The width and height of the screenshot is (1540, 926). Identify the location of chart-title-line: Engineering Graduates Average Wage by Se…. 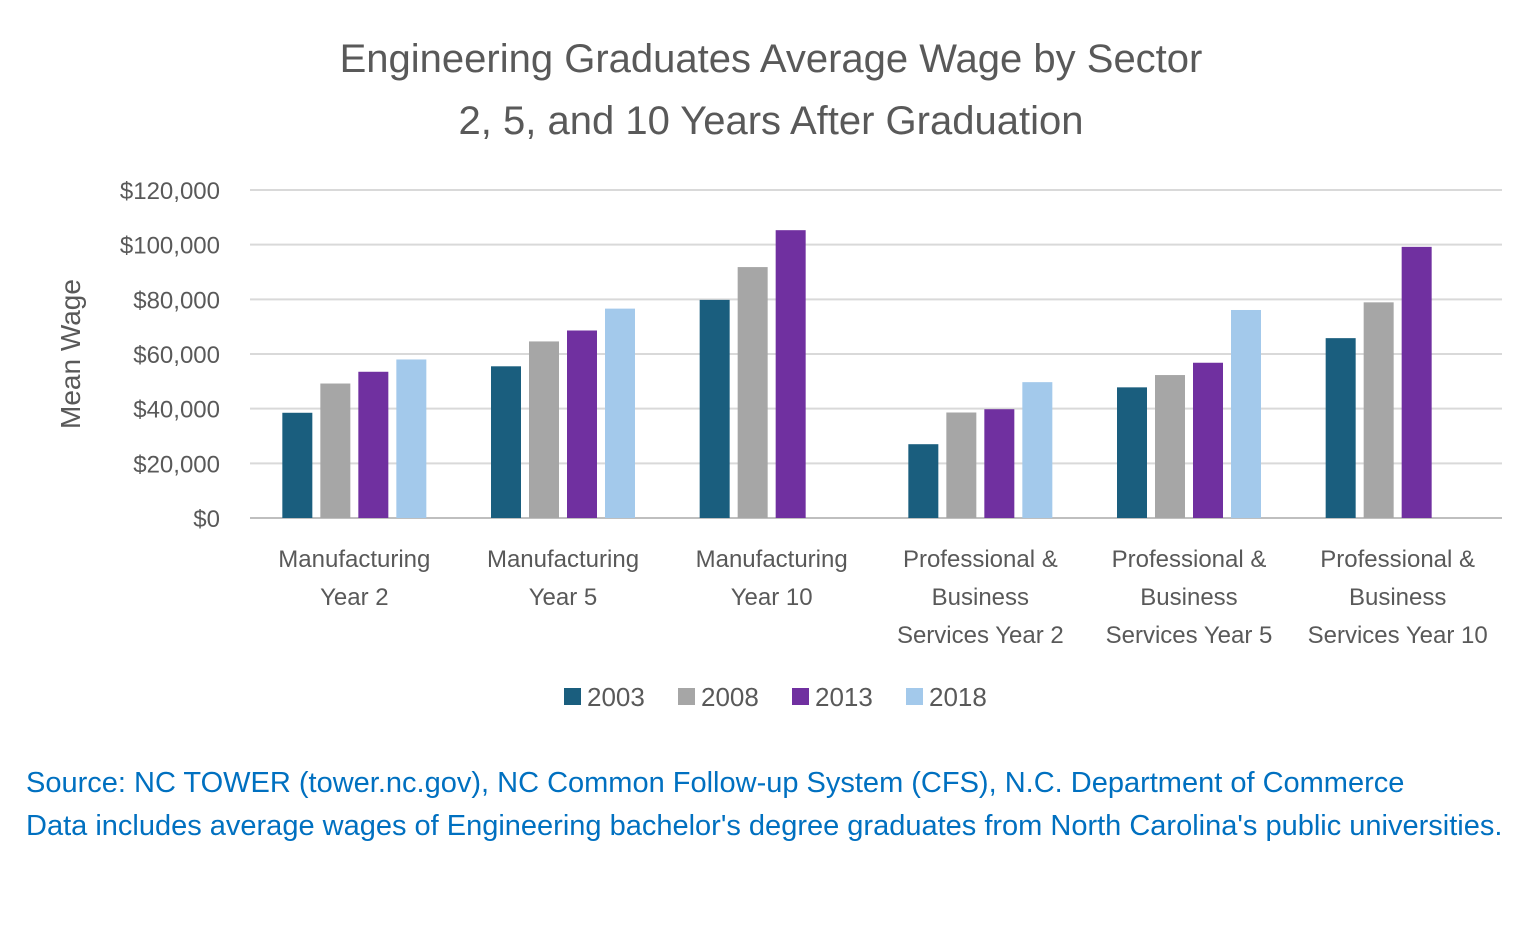
(771, 59).